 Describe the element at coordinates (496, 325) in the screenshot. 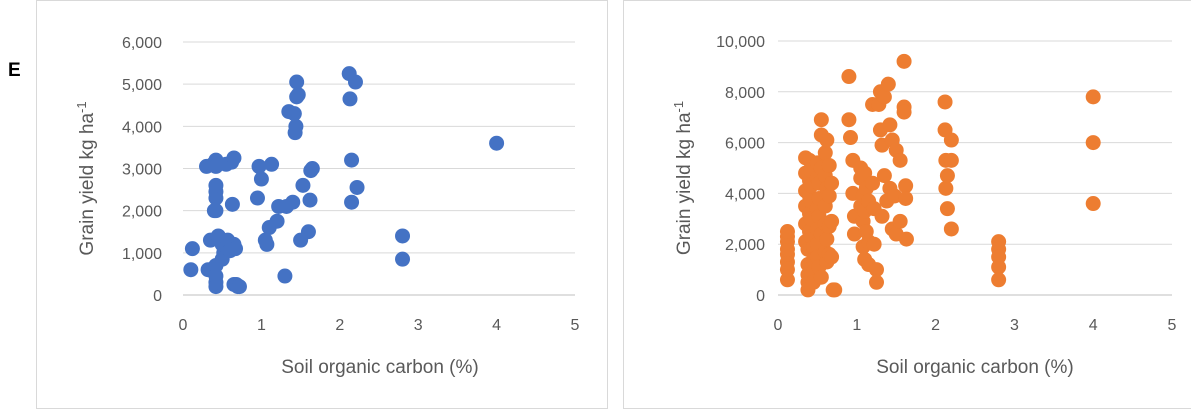

I see `x-tick-label: 4` at that location.